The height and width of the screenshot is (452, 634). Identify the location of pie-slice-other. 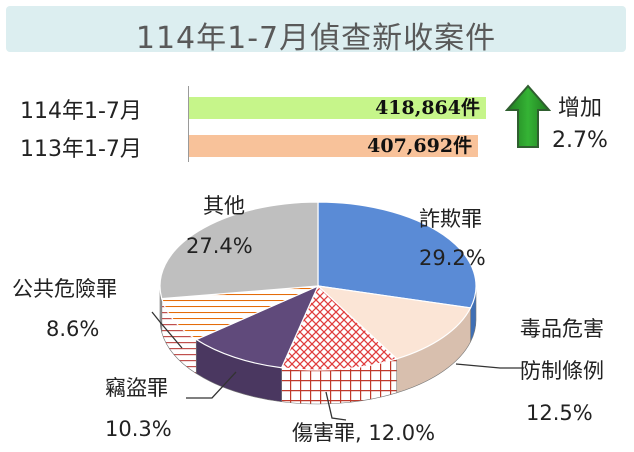
(239, 250).